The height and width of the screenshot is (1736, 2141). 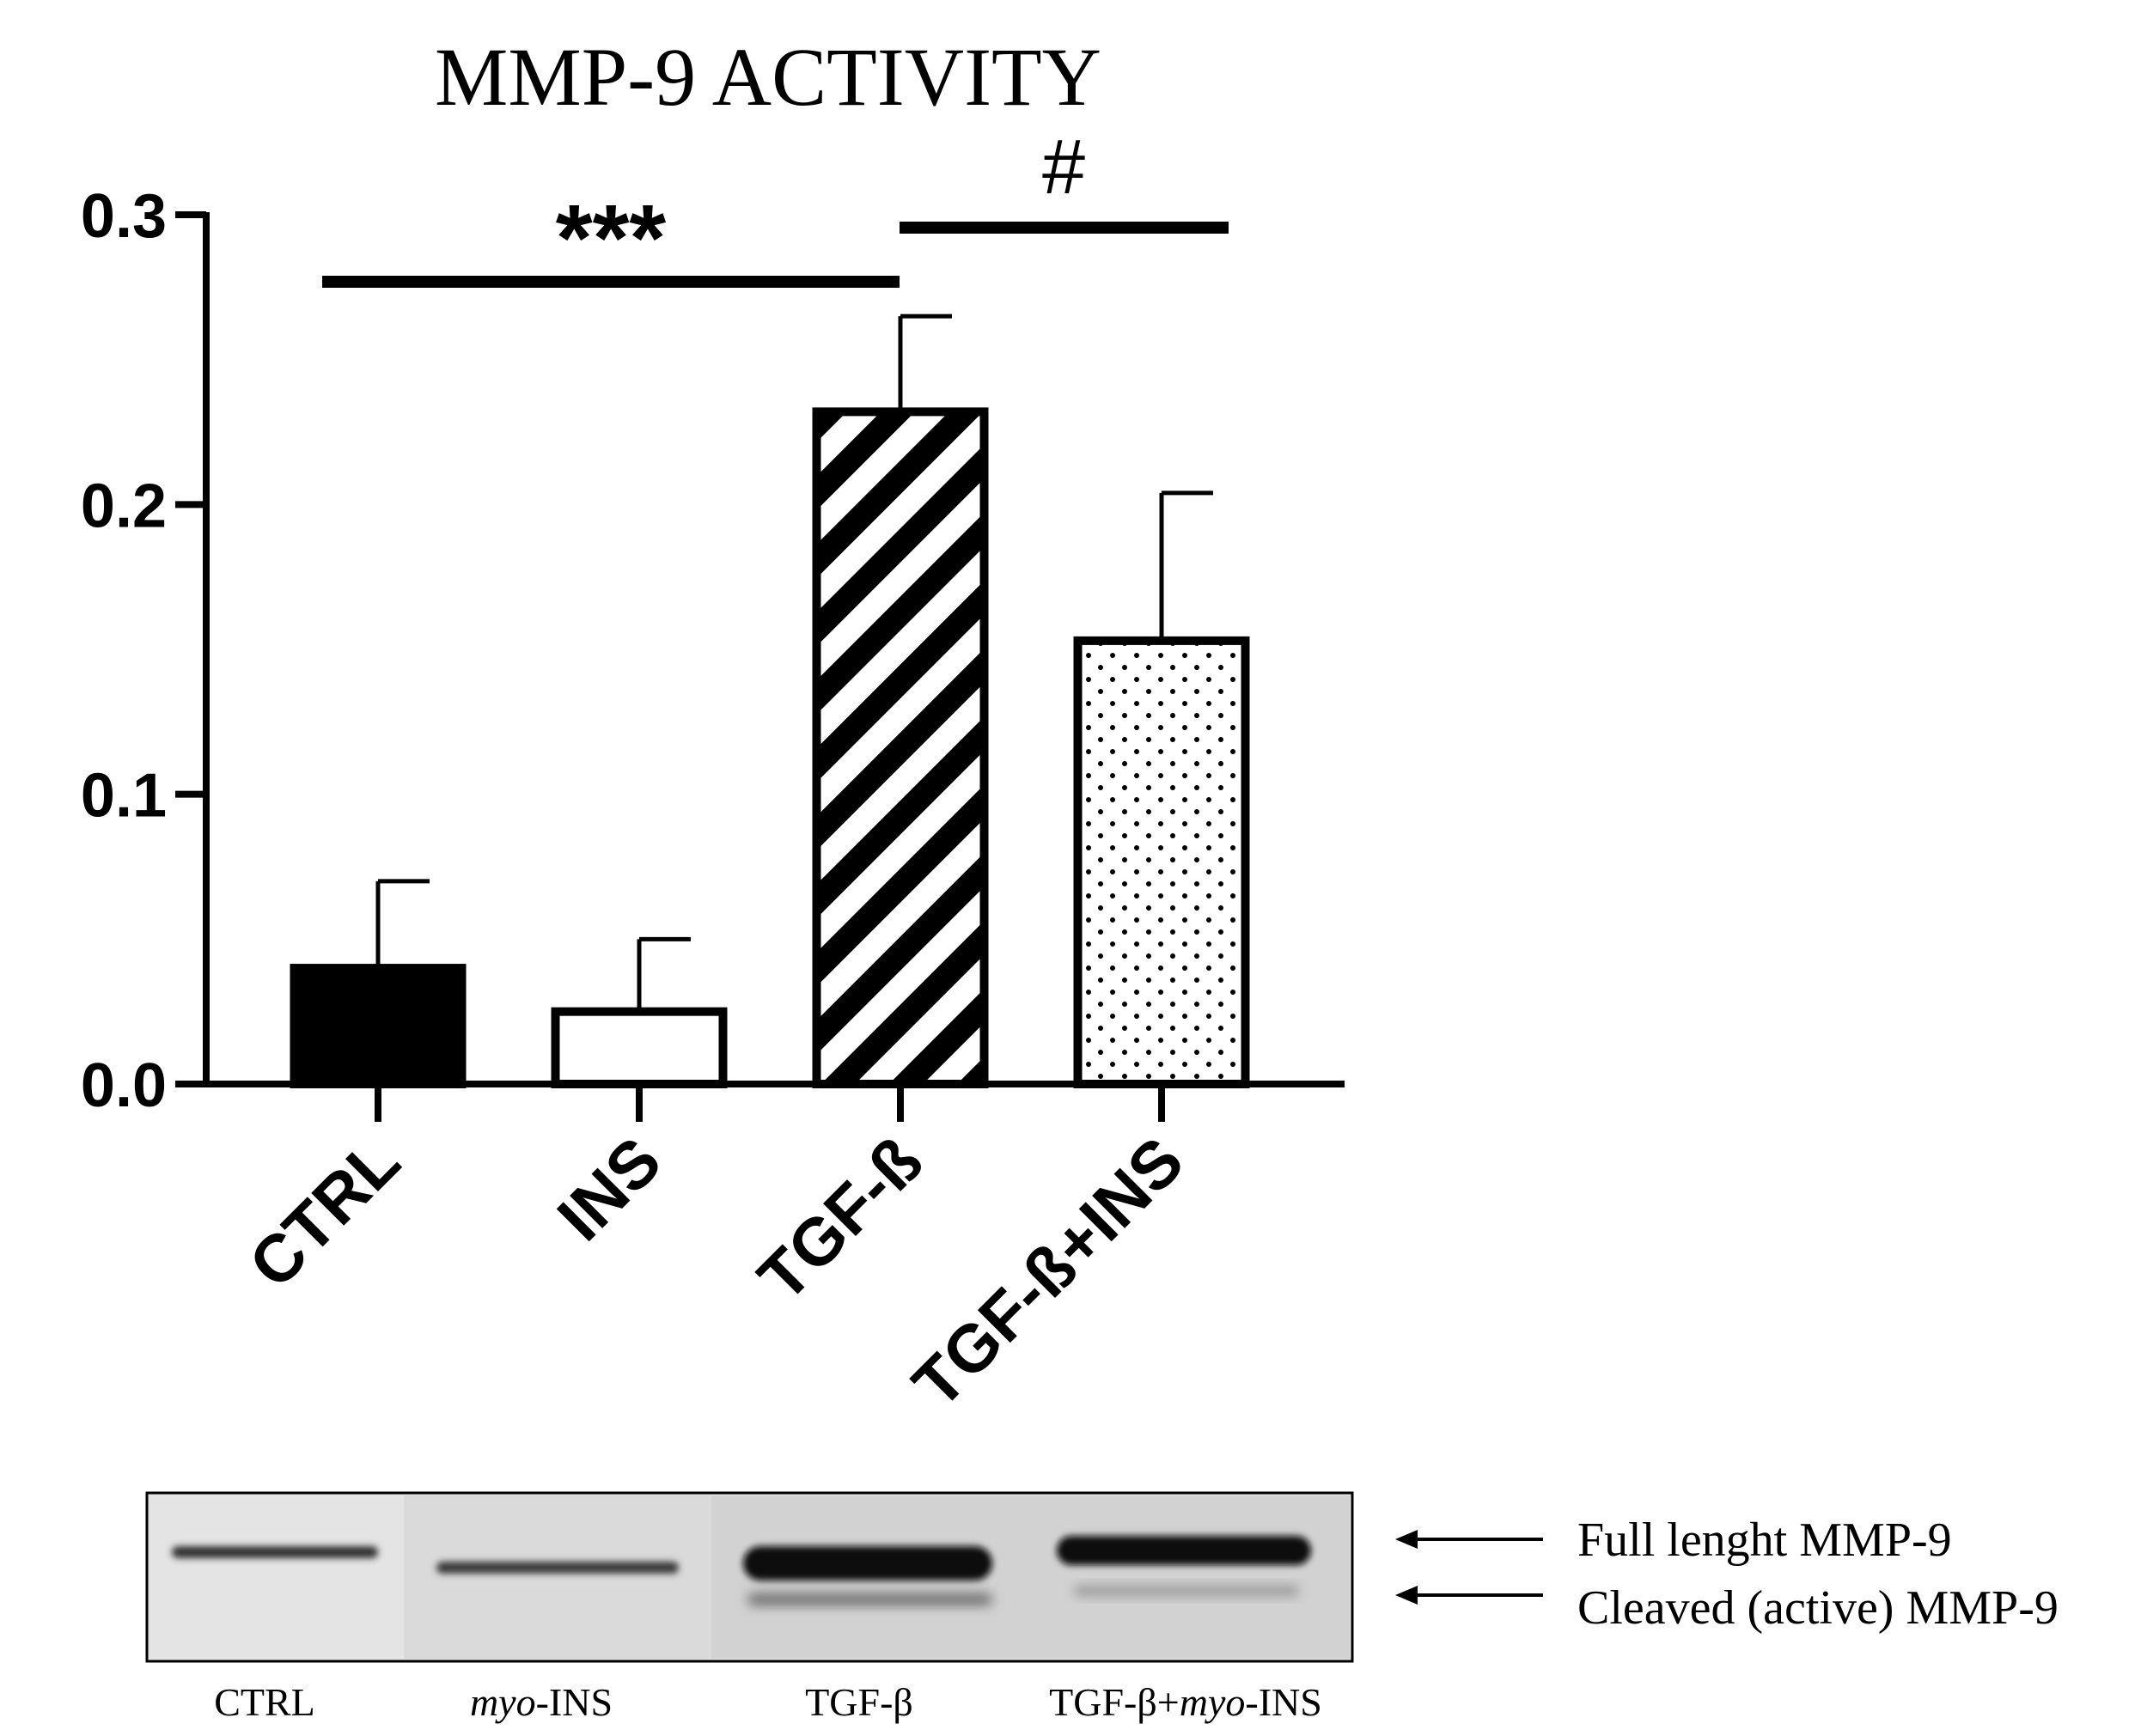 I want to click on blot-lane-label: myo-INS, so click(x=541, y=1702).